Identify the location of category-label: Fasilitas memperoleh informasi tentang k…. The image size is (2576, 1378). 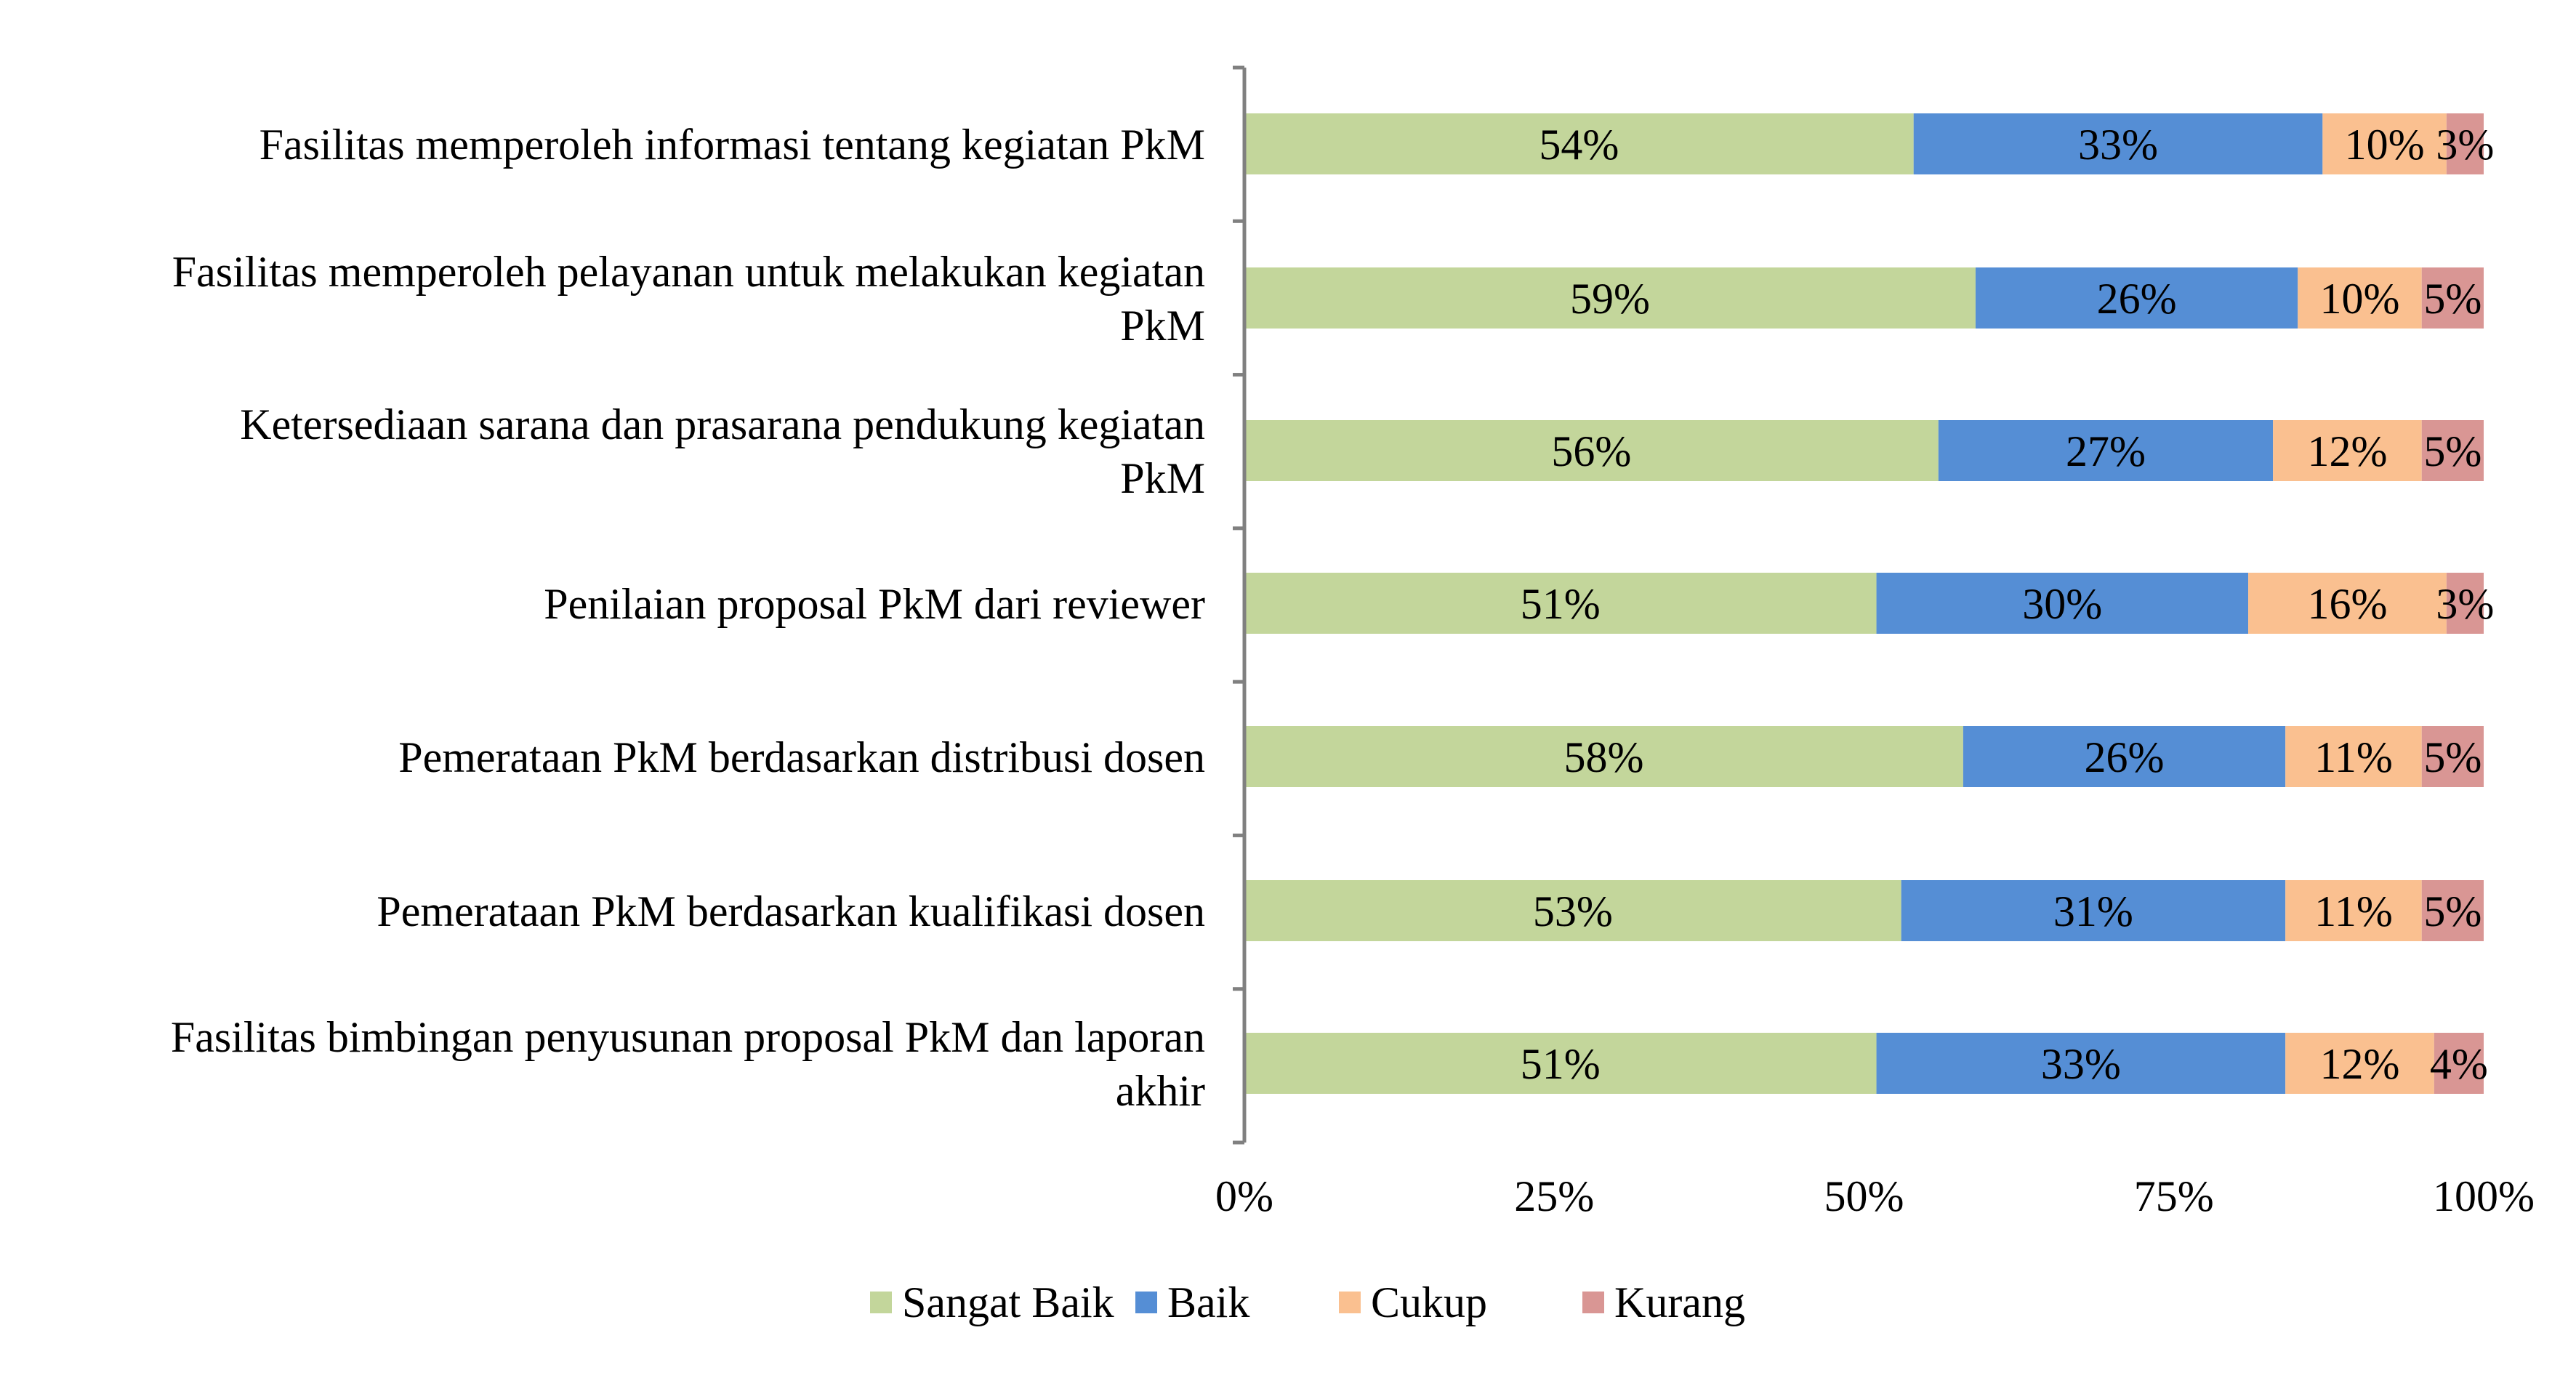
(732, 145).